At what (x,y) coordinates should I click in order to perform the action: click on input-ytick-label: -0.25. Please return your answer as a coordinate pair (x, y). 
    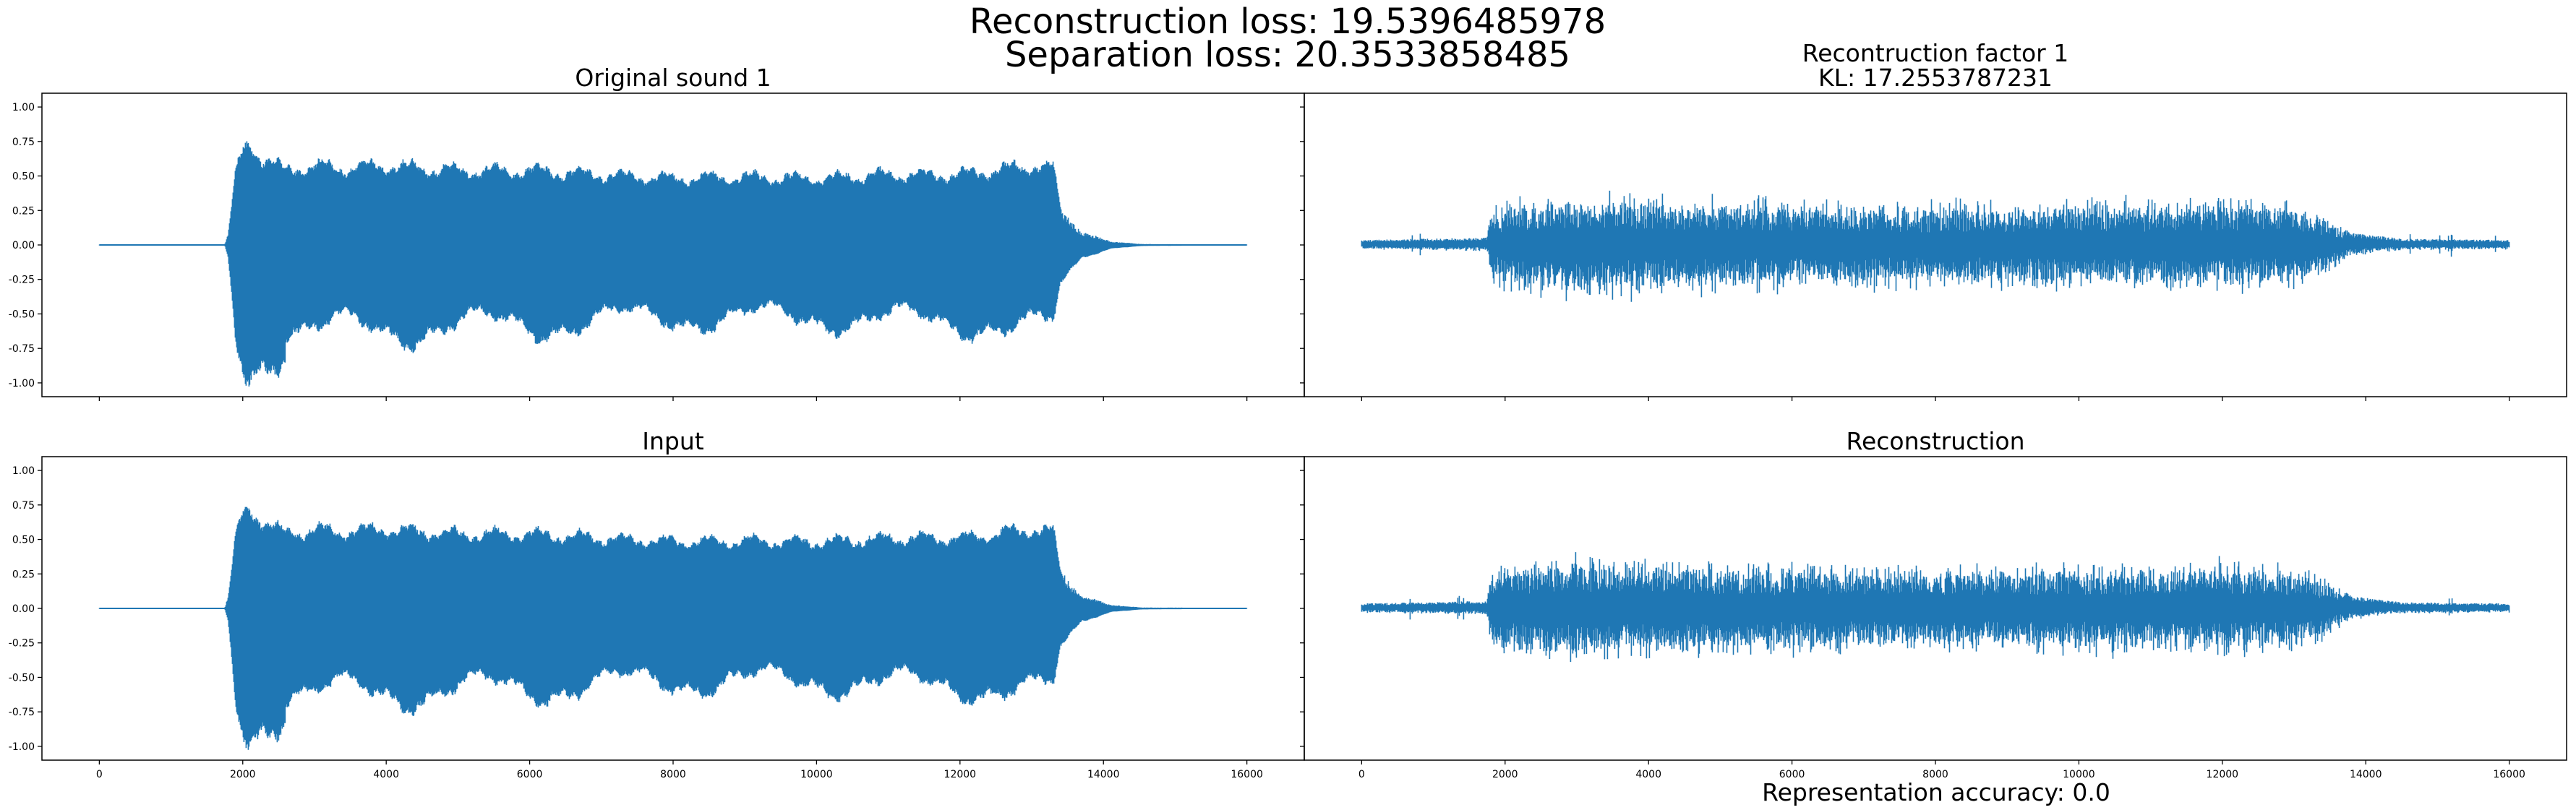
    Looking at the image, I should click on (22, 644).